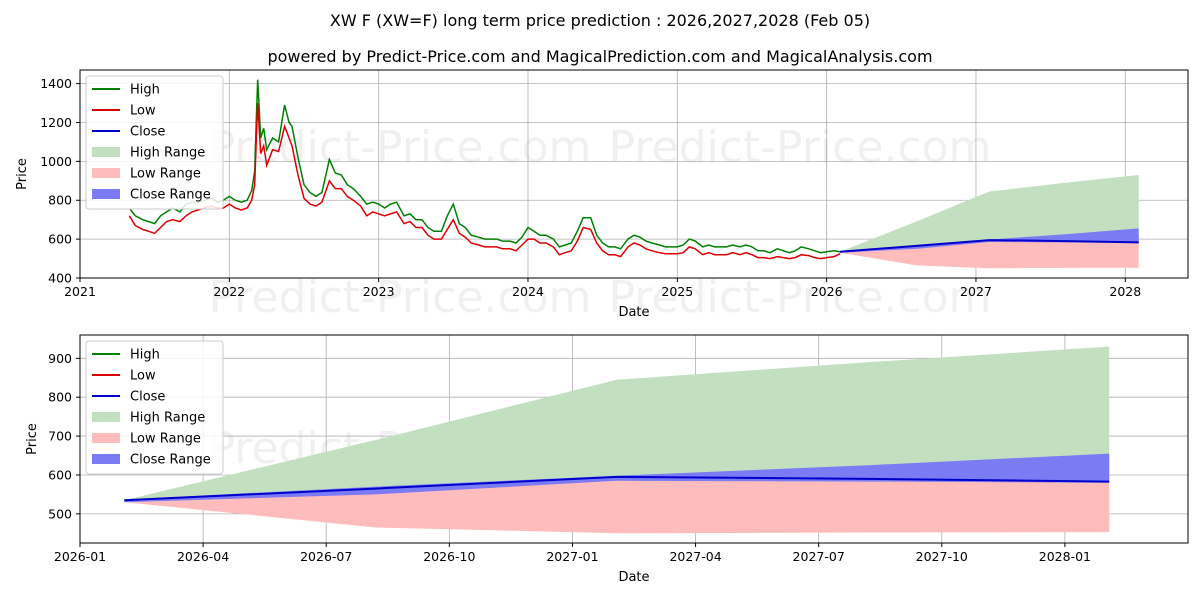 The image size is (1200, 600). What do you see at coordinates (572, 556) in the screenshot?
I see `x-tick-label: 2027-01` at bounding box center [572, 556].